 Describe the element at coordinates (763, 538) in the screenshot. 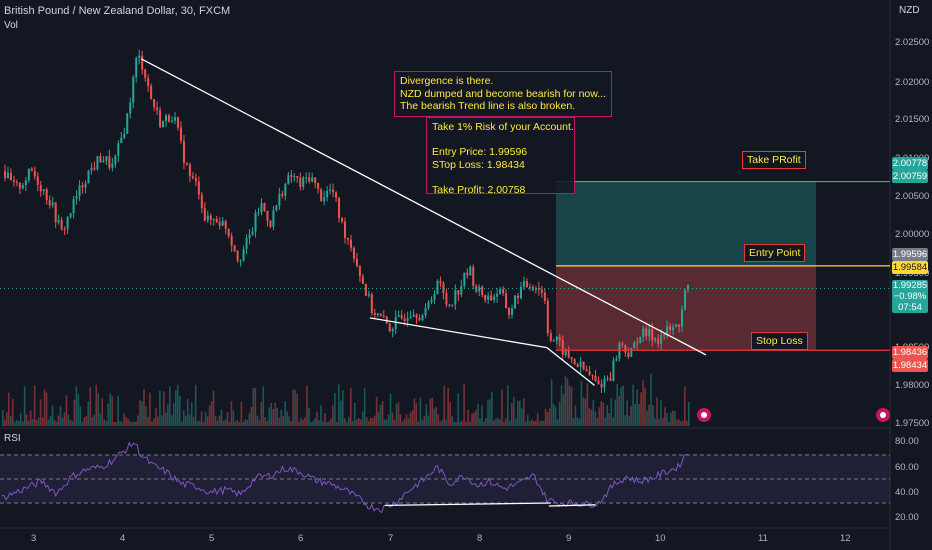

I see `x-tick-label: 11` at that location.